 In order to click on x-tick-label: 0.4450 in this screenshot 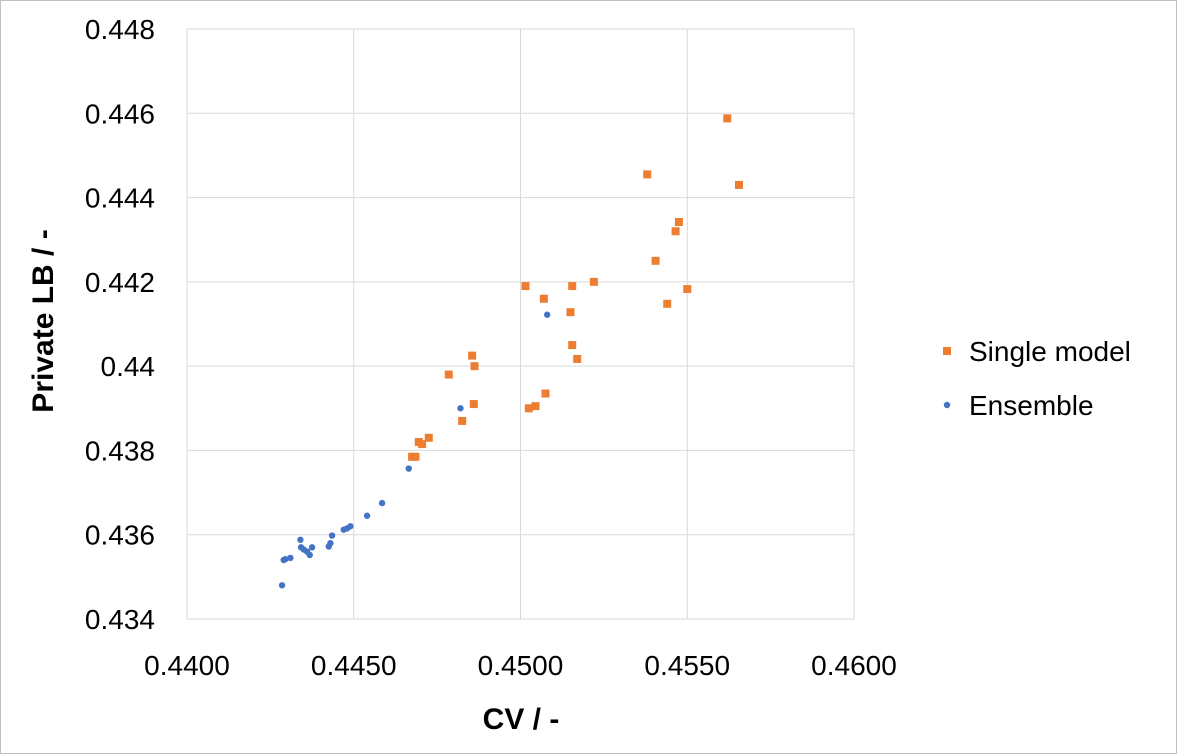, I will do `click(354, 665)`.